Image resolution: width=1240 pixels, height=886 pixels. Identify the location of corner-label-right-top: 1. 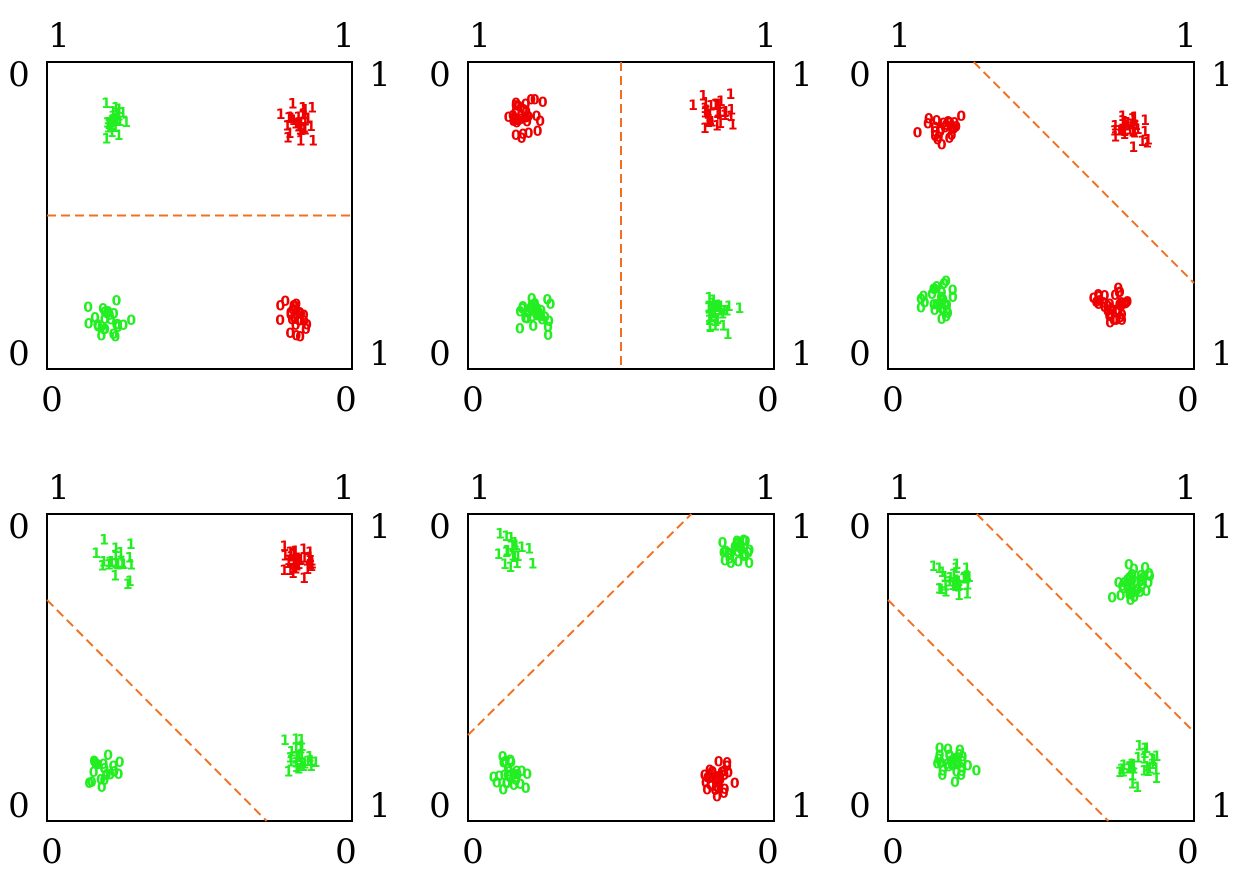
(380, 527).